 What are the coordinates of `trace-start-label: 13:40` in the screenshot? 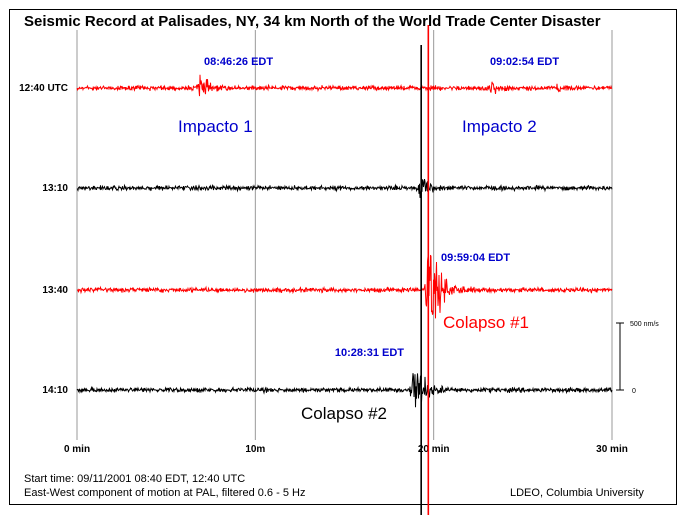 It's located at (55, 290).